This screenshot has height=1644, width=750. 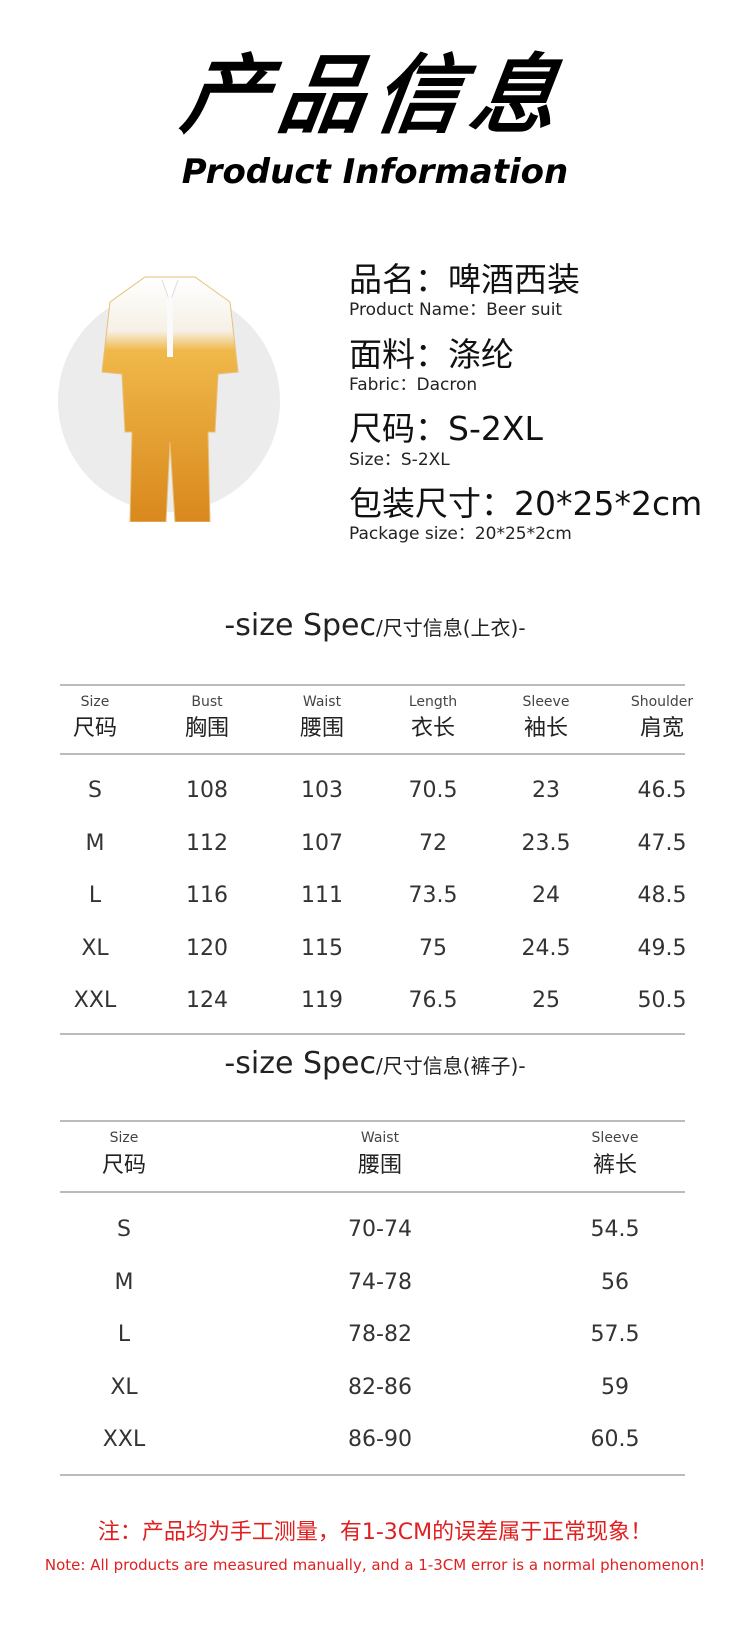 What do you see at coordinates (433, 1000) in the screenshot?
I see `table-cell: 76.5` at bounding box center [433, 1000].